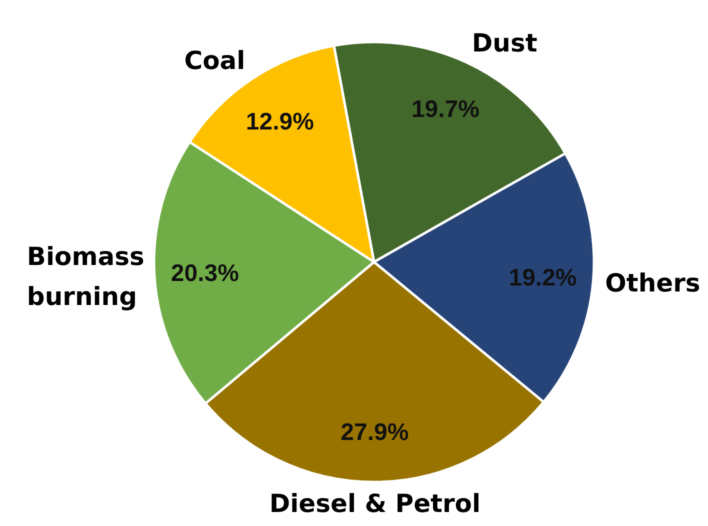  I want to click on slice-label: Dust, so click(505, 43).